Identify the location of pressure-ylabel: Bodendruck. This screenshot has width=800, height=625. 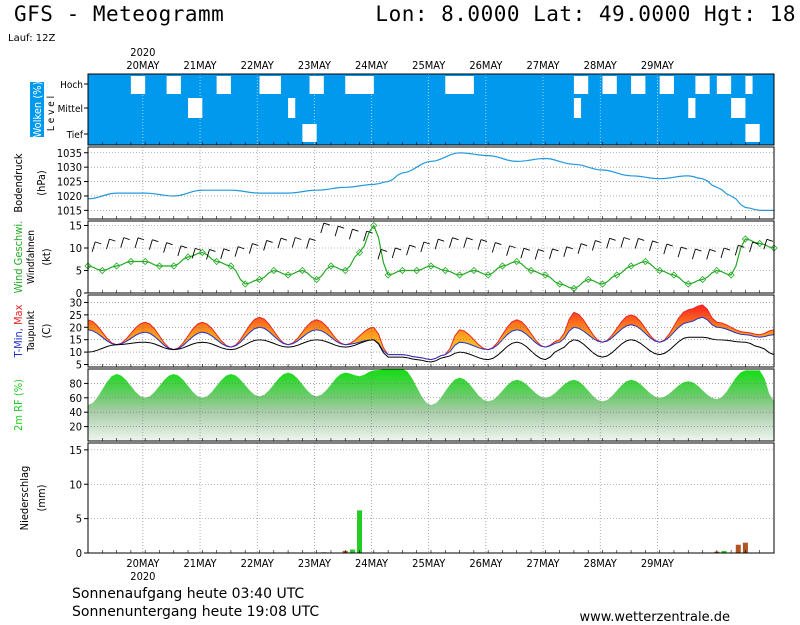
(18, 183).